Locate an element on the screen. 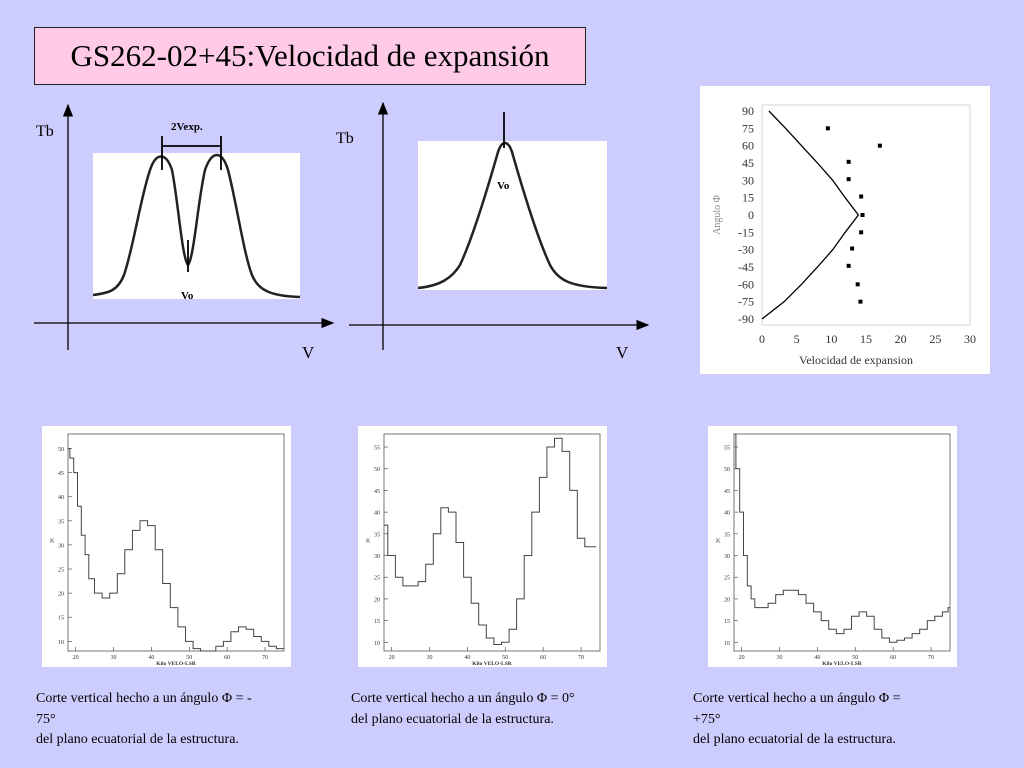 This screenshot has width=1024, height=768. y-tick-label: 35 is located at coordinates (727, 535).